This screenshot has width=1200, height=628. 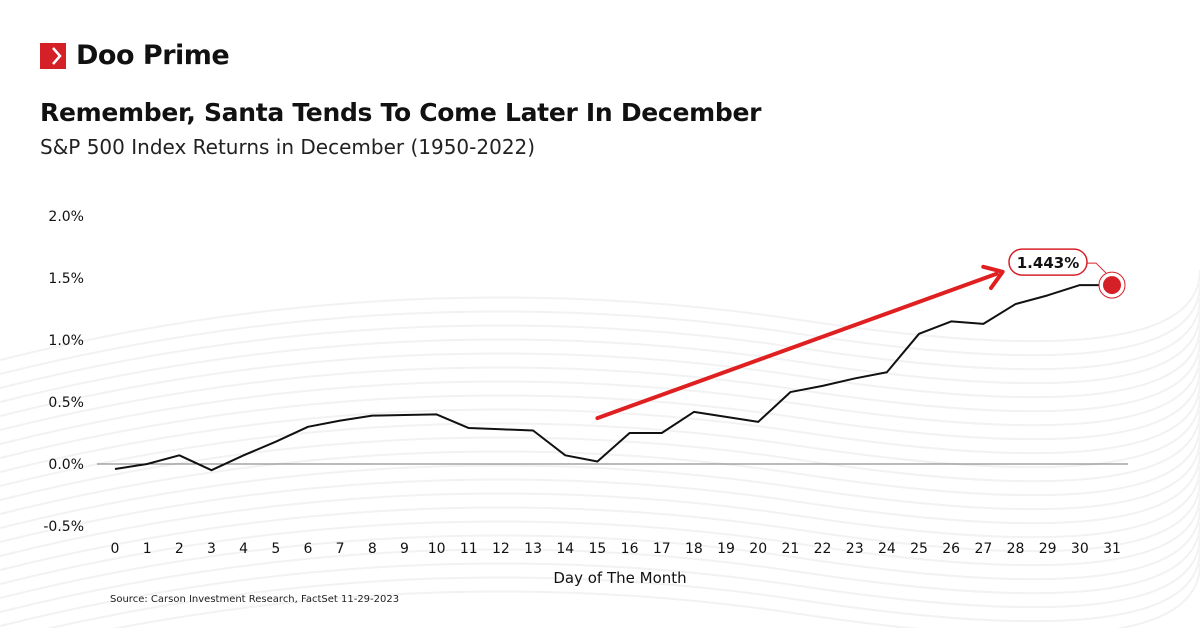 I want to click on x-tick-label: 3, so click(x=211, y=549).